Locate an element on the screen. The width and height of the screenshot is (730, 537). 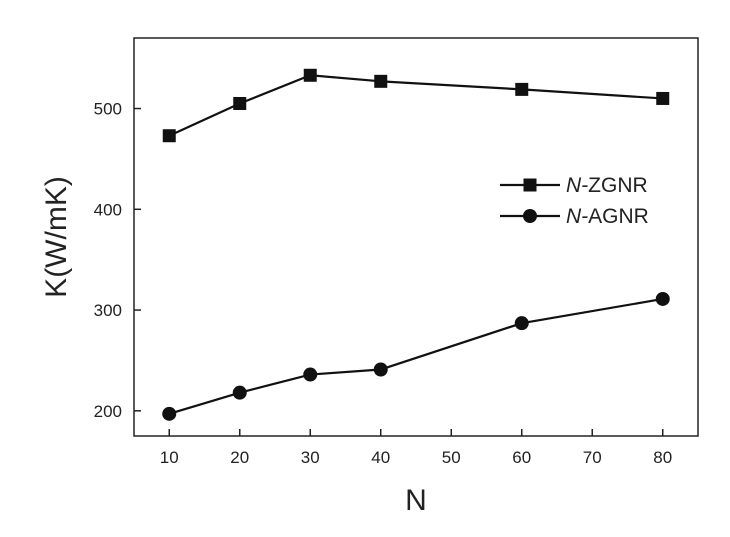
x-tick-label: 40 is located at coordinates (380, 457).